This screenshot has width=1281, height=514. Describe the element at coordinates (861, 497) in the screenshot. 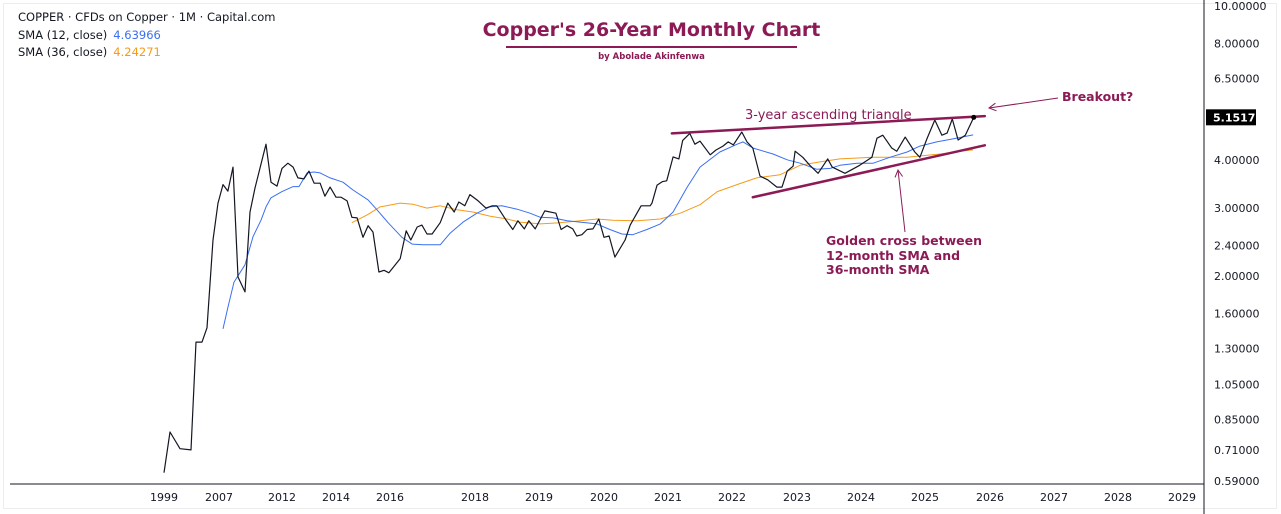

I see `x-tick-label: 2024` at that location.